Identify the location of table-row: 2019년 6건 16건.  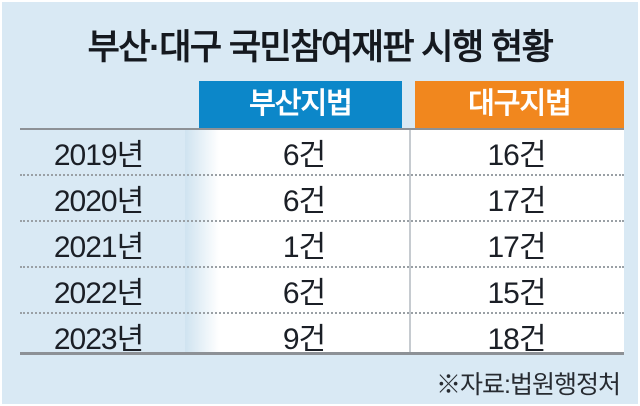
(322, 153).